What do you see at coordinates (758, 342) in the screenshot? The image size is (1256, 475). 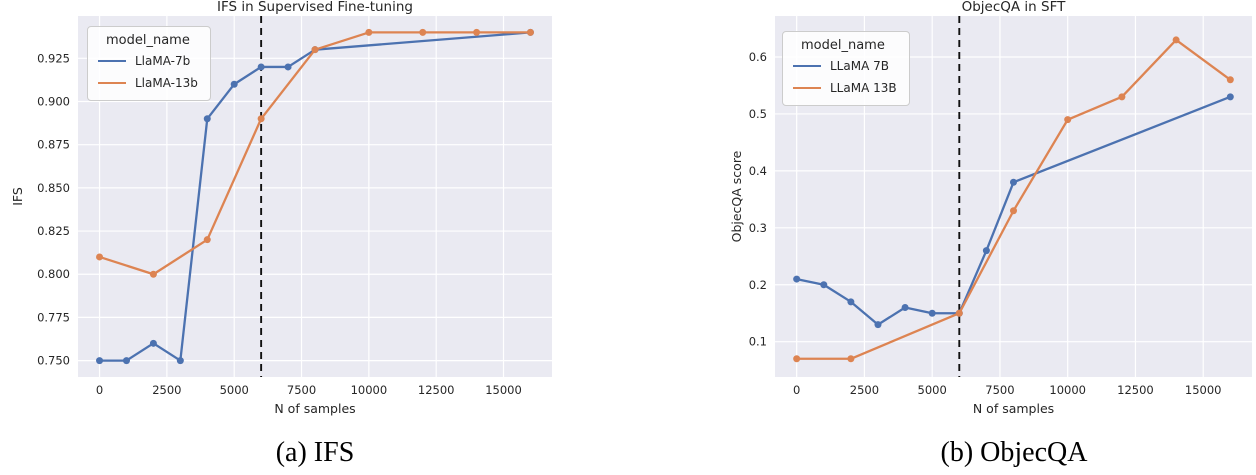 I see `y-tick-label: 0.1` at bounding box center [758, 342].